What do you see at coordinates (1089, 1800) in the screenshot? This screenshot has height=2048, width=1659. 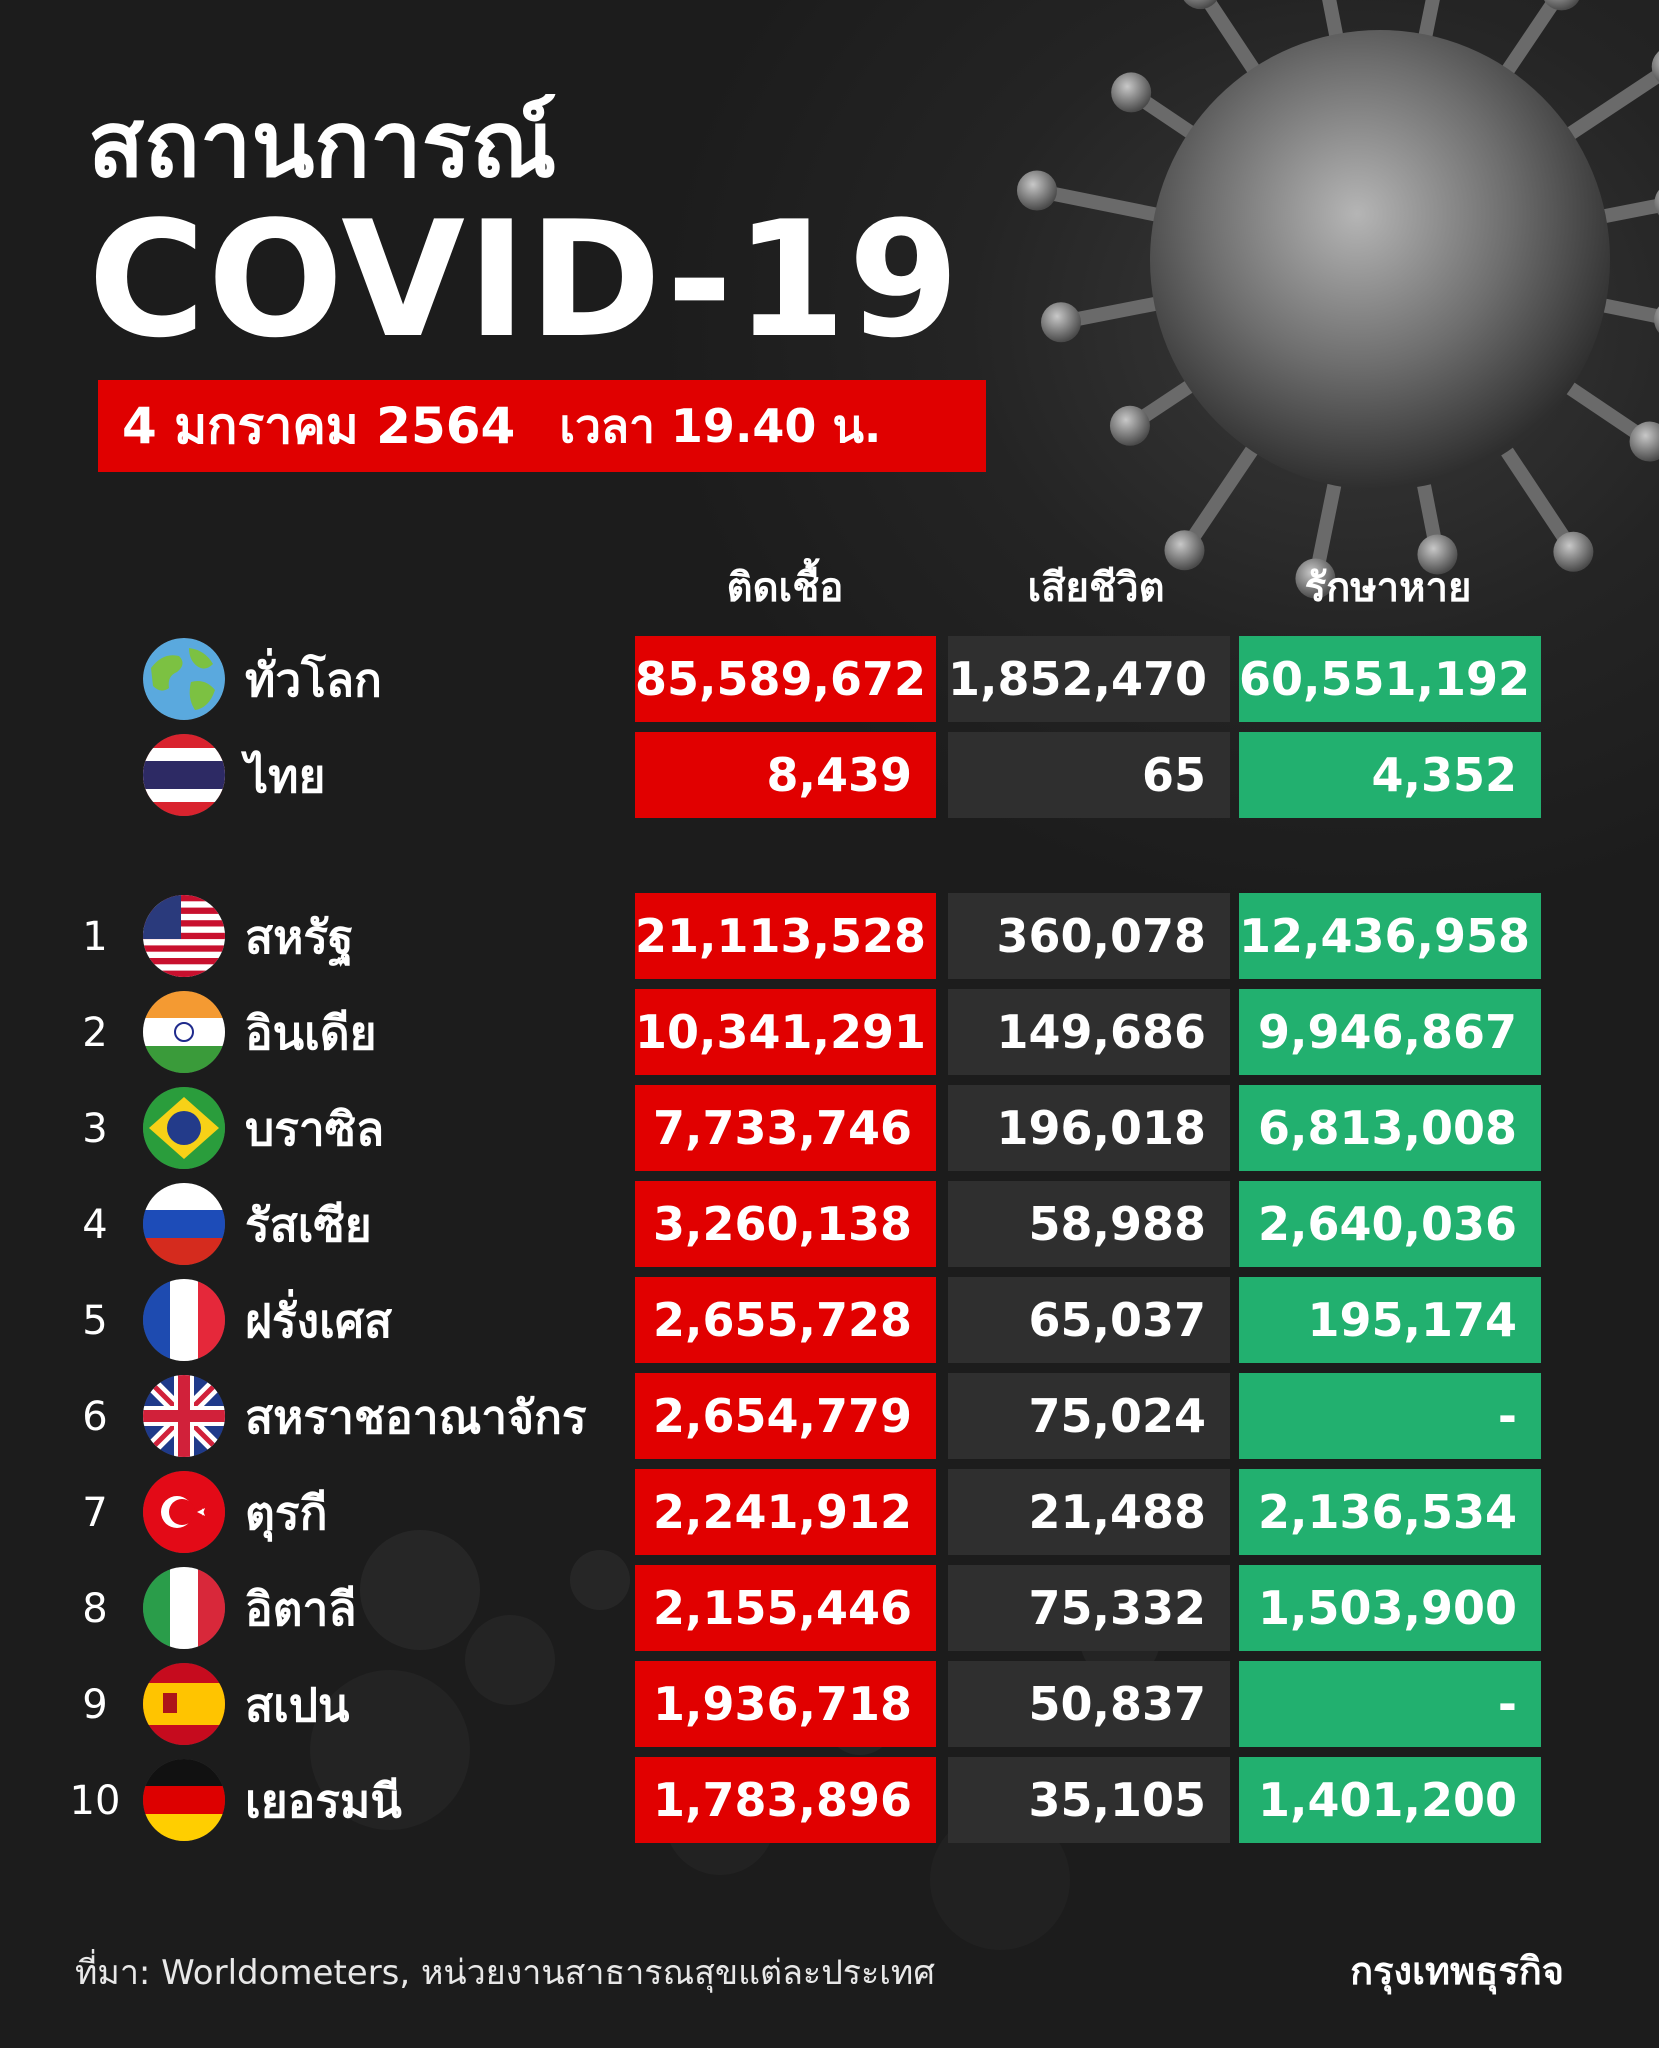 I see `deaths-value: 35,105` at bounding box center [1089, 1800].